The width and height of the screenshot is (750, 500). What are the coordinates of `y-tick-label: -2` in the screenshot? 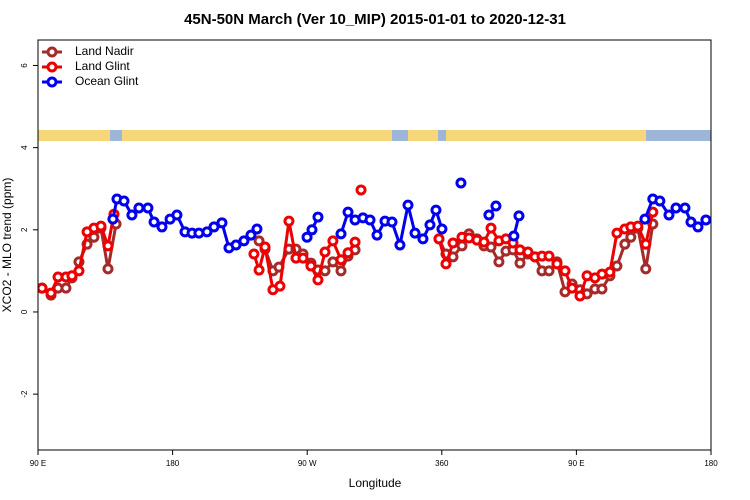 It's located at (24, 394).